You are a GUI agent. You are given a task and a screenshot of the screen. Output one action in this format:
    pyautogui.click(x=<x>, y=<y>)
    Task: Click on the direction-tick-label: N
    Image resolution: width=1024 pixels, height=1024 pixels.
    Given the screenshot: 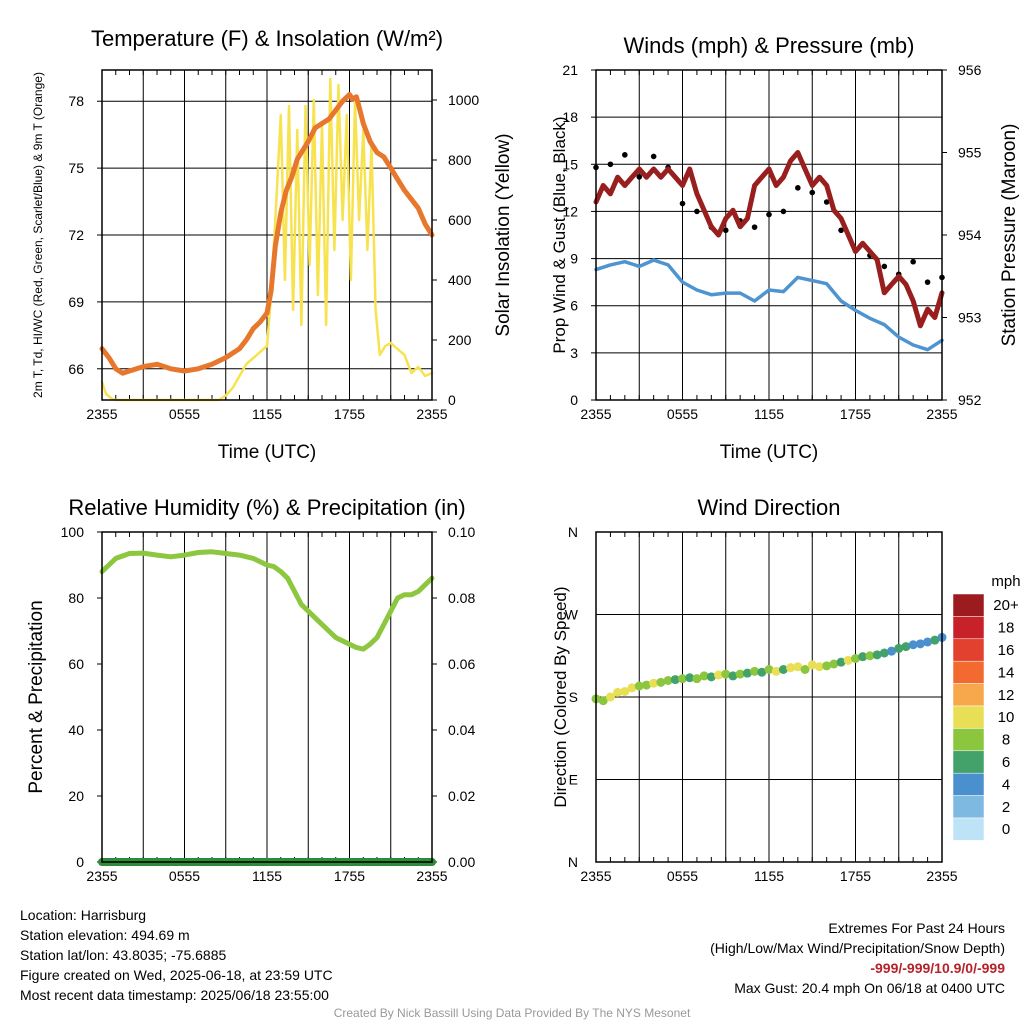 What is the action you would take?
    pyautogui.click(x=573, y=532)
    